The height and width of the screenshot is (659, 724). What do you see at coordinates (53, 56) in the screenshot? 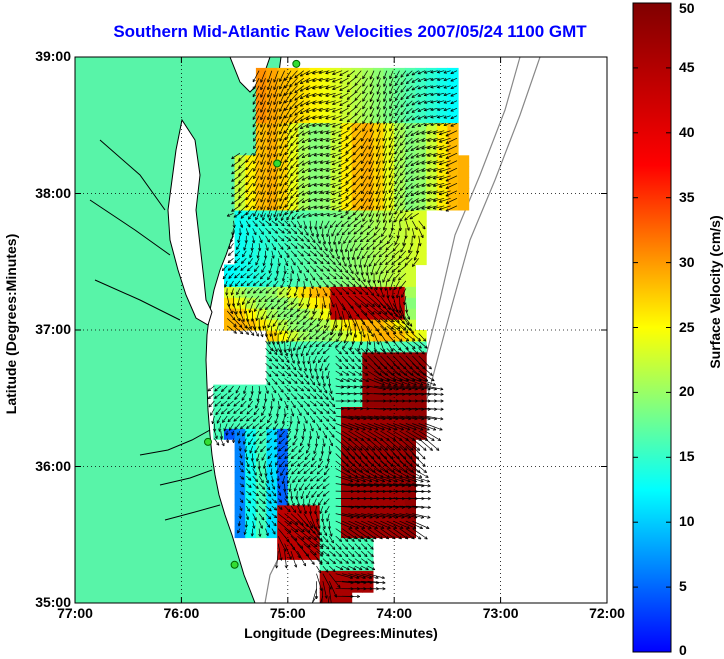
I see `y-tick-label: 39:00` at bounding box center [53, 56].